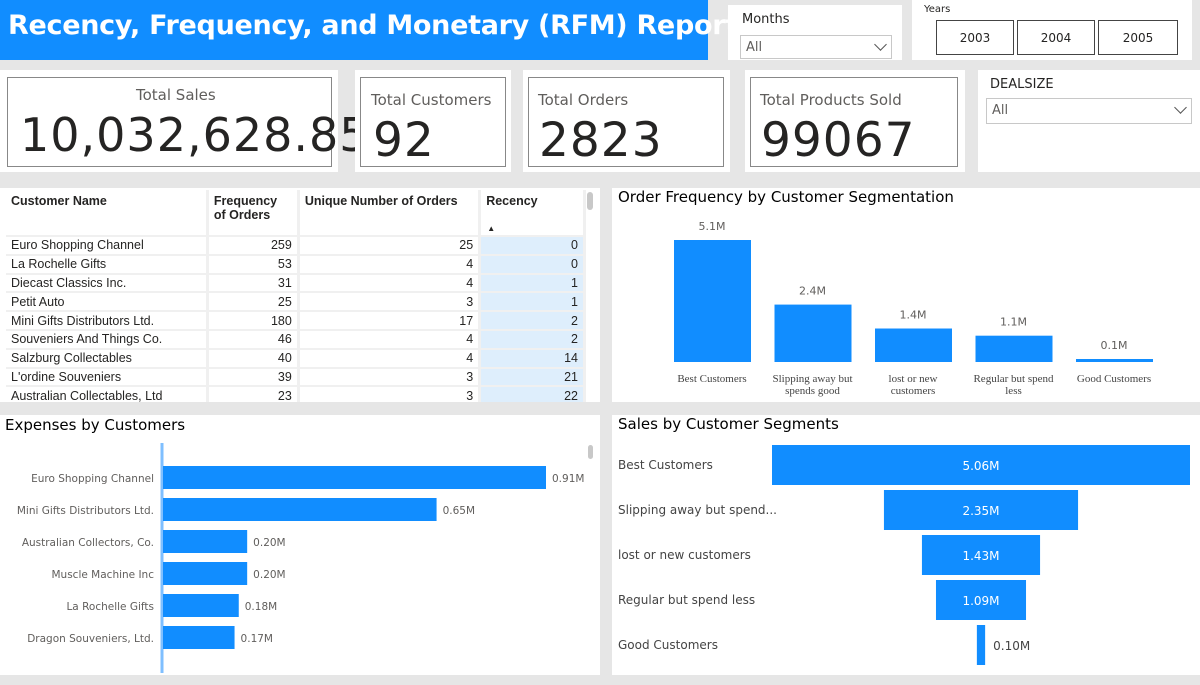 The image size is (1200, 685). What do you see at coordinates (532, 393) in the screenshot?
I see `cell-recency: 22` at bounding box center [532, 393].